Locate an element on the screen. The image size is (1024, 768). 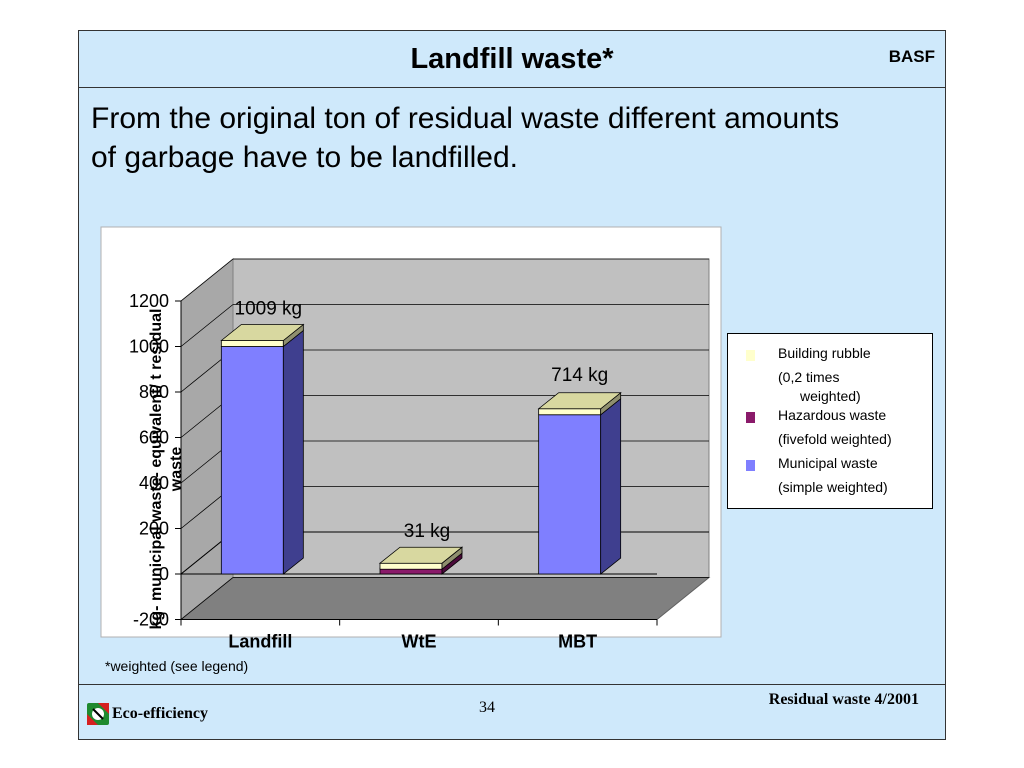
bar-wte-front is located at coordinates (411, 566).